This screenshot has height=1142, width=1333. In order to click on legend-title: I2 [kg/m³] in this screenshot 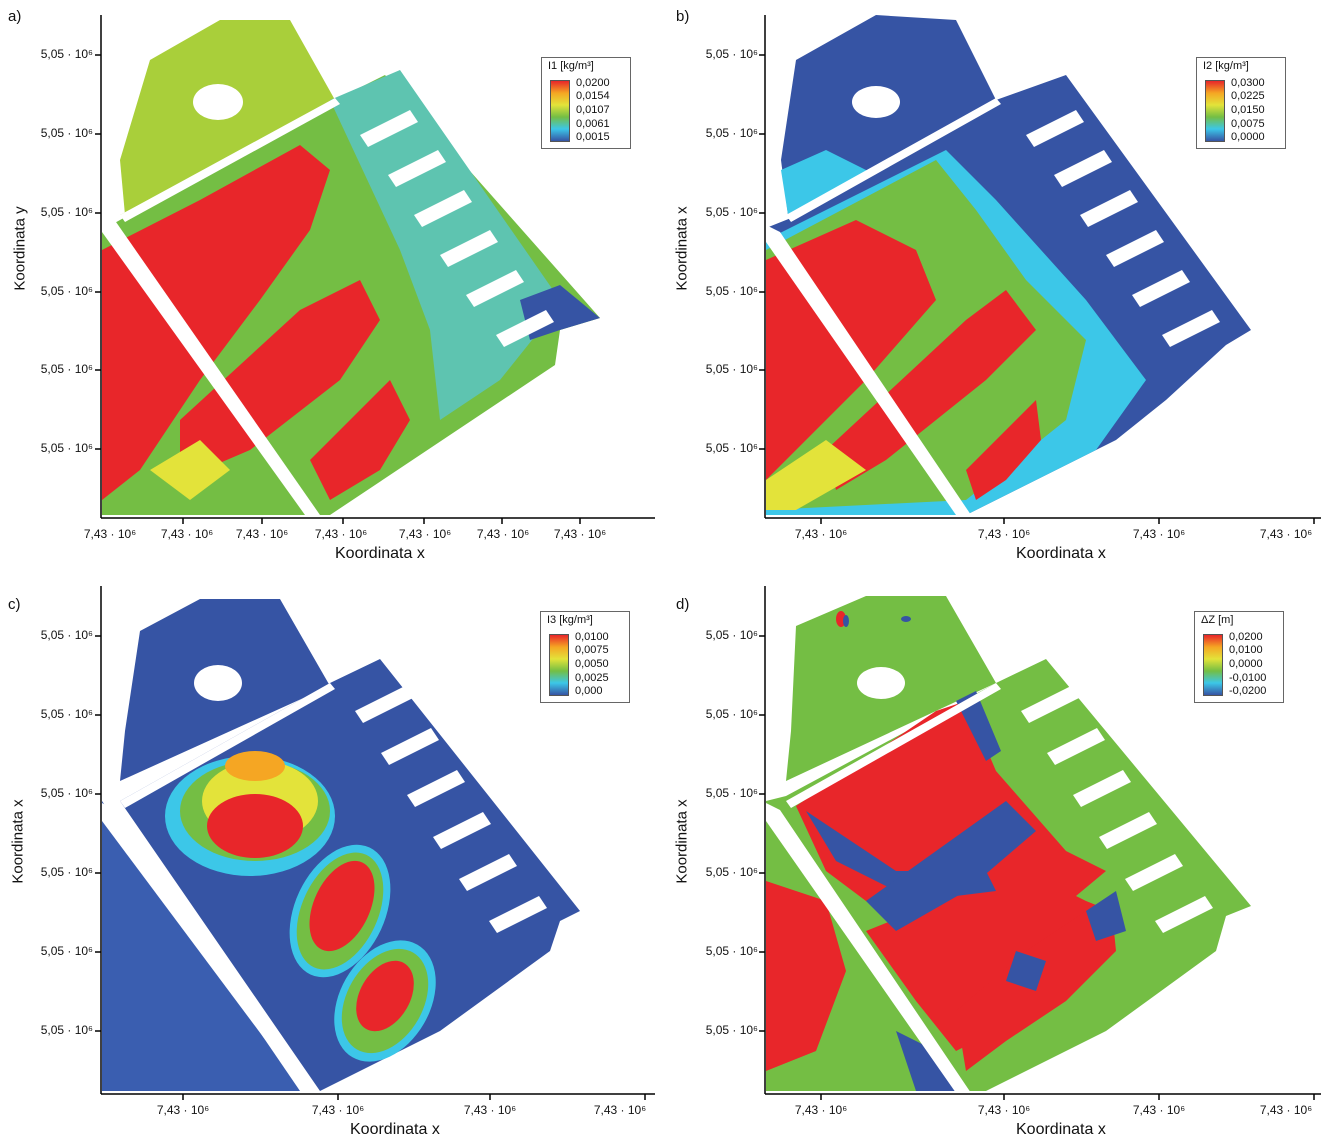, I will do `click(1226, 66)`.